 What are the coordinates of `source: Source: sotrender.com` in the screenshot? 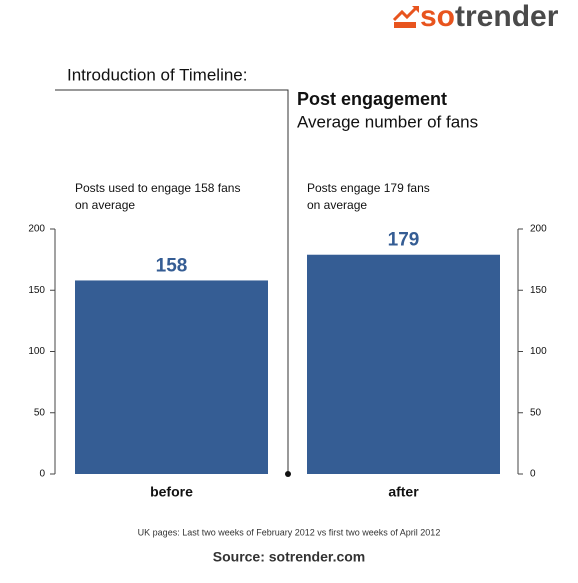 It's located at (289, 557).